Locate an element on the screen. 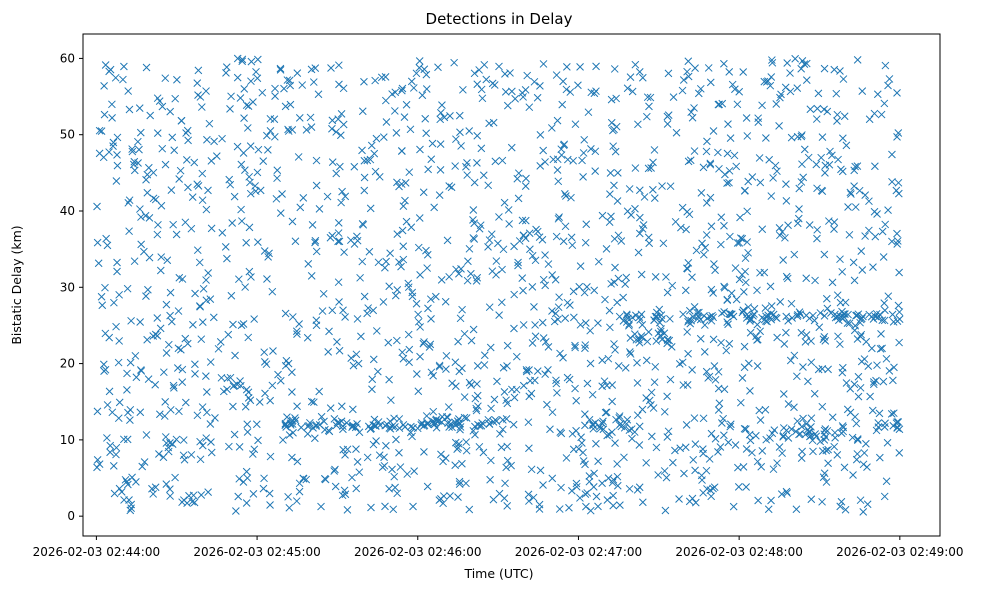  y-tick-label: 30 is located at coordinates (67, 287).